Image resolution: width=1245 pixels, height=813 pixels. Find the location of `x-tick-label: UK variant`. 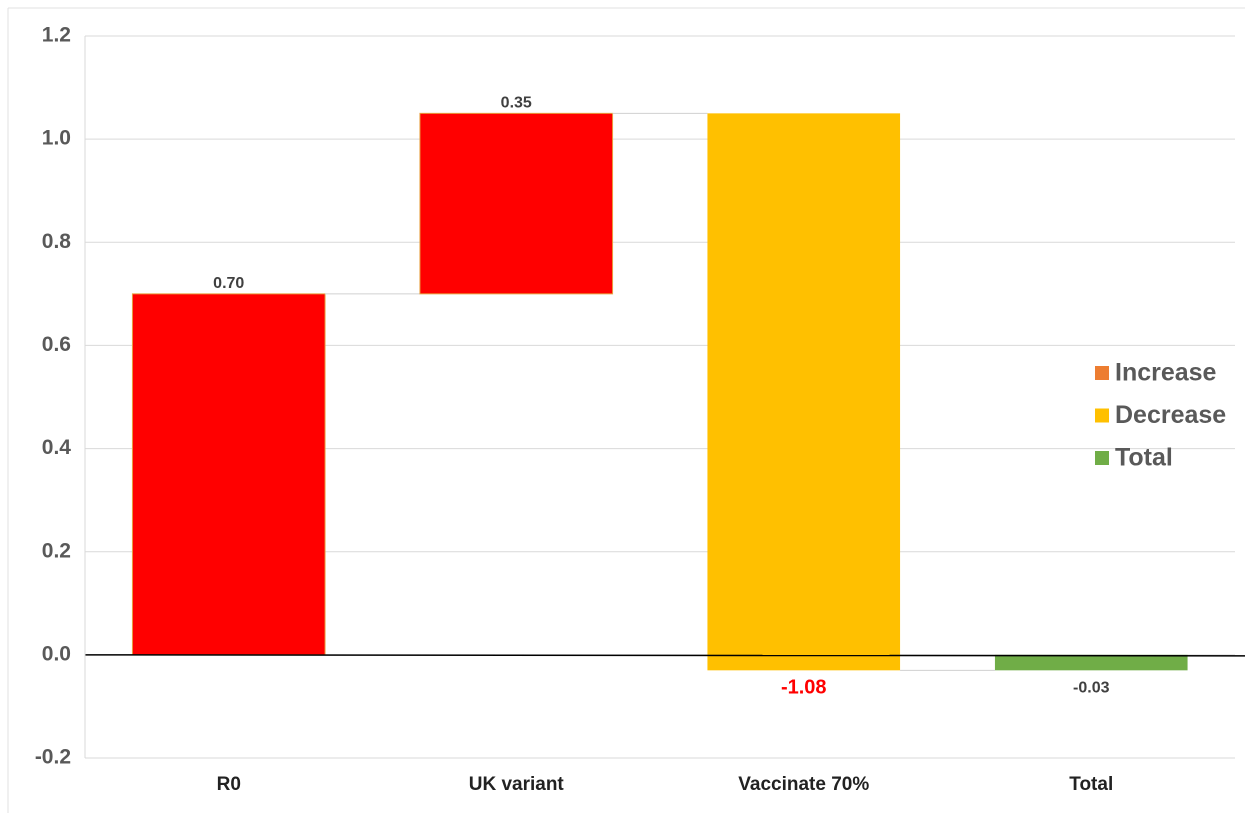

x-tick-label: UK variant is located at coordinates (517, 784).